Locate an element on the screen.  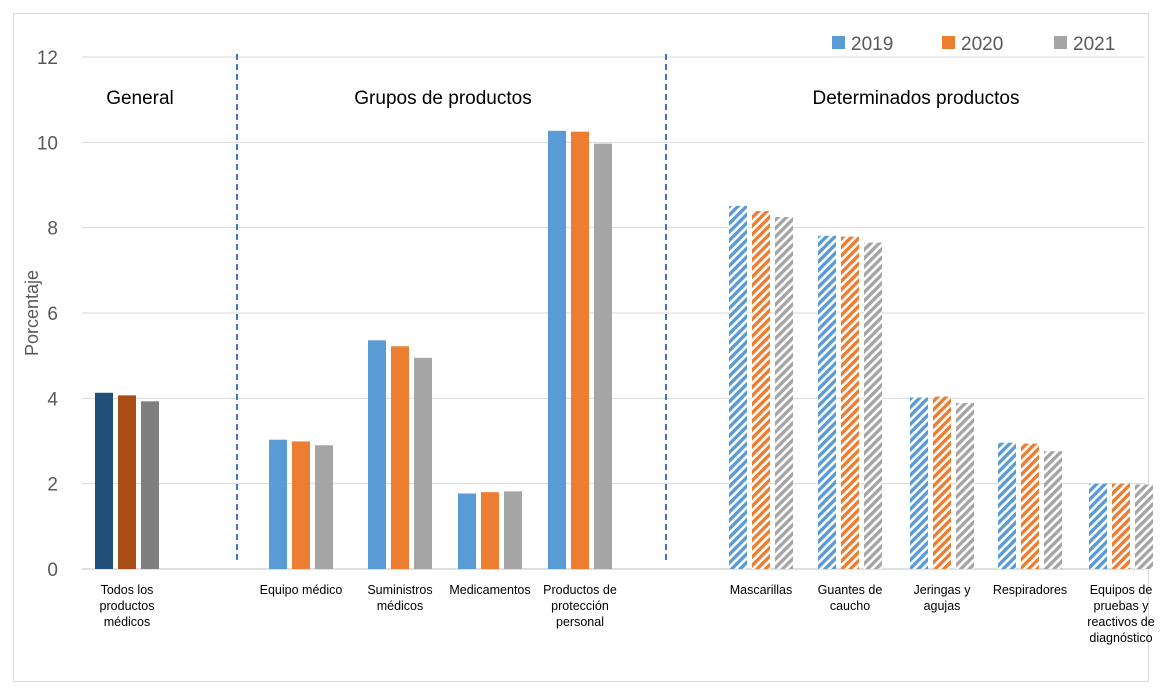
x-tick-label: diagnóstico is located at coordinates (1120, 638).